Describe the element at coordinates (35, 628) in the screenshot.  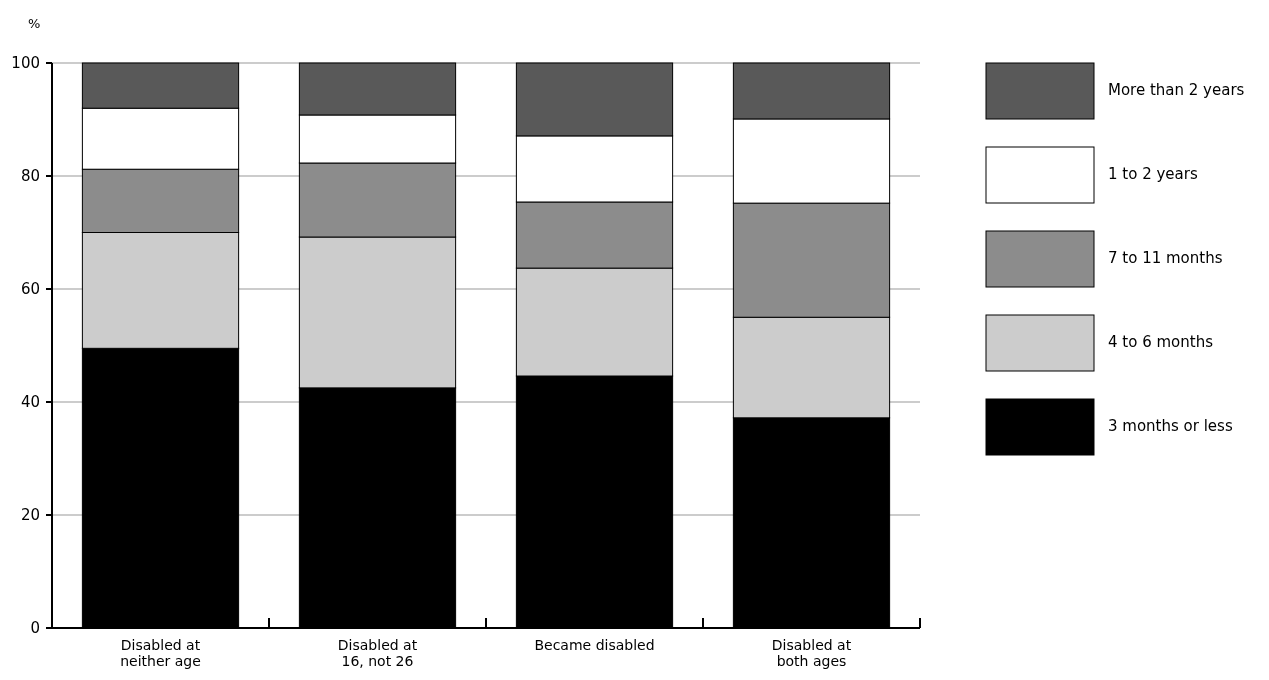
I see `y-tick-label: 0` at that location.